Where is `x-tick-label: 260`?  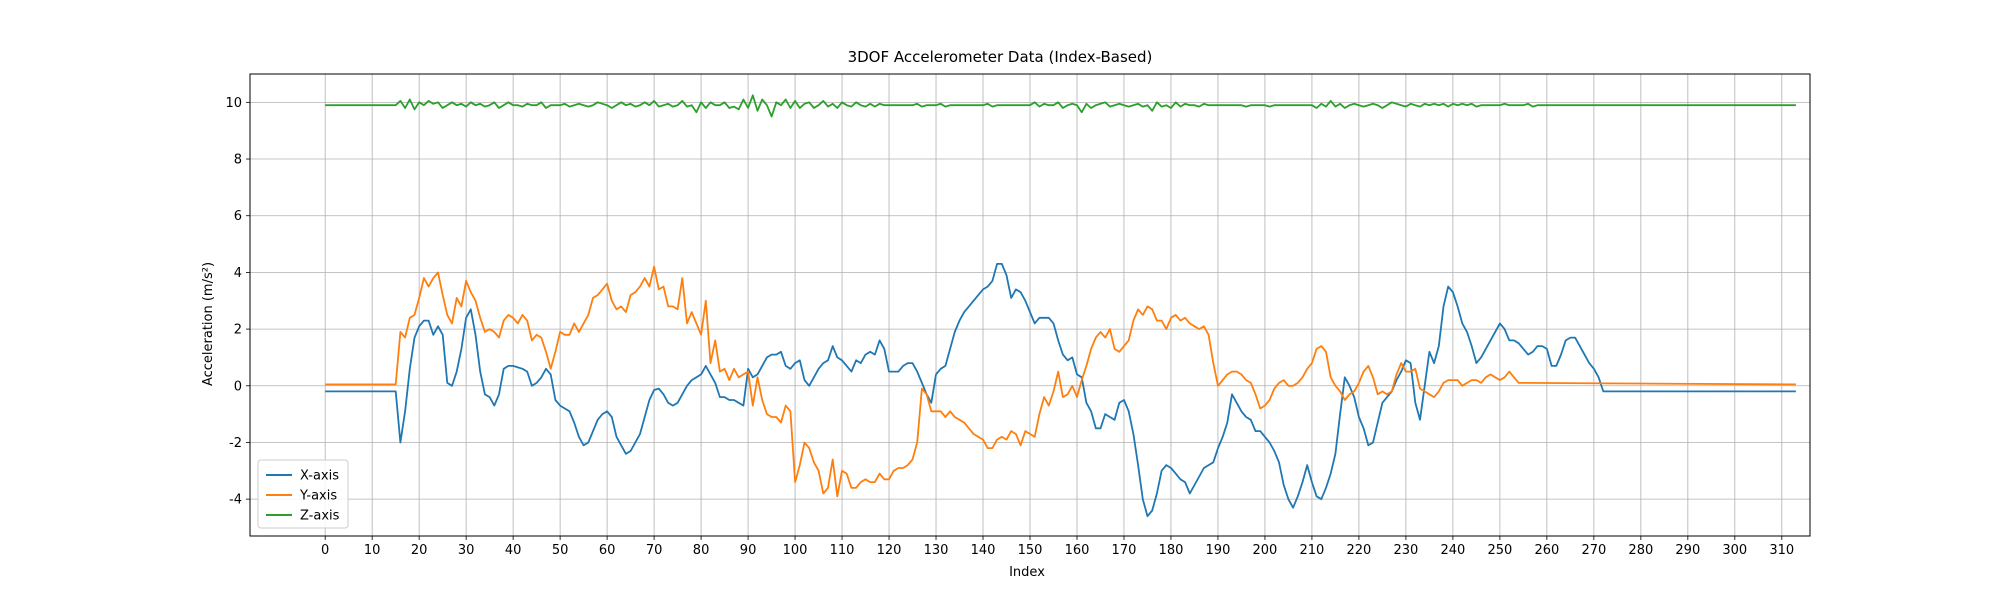 x-tick-label: 260 is located at coordinates (1546, 550).